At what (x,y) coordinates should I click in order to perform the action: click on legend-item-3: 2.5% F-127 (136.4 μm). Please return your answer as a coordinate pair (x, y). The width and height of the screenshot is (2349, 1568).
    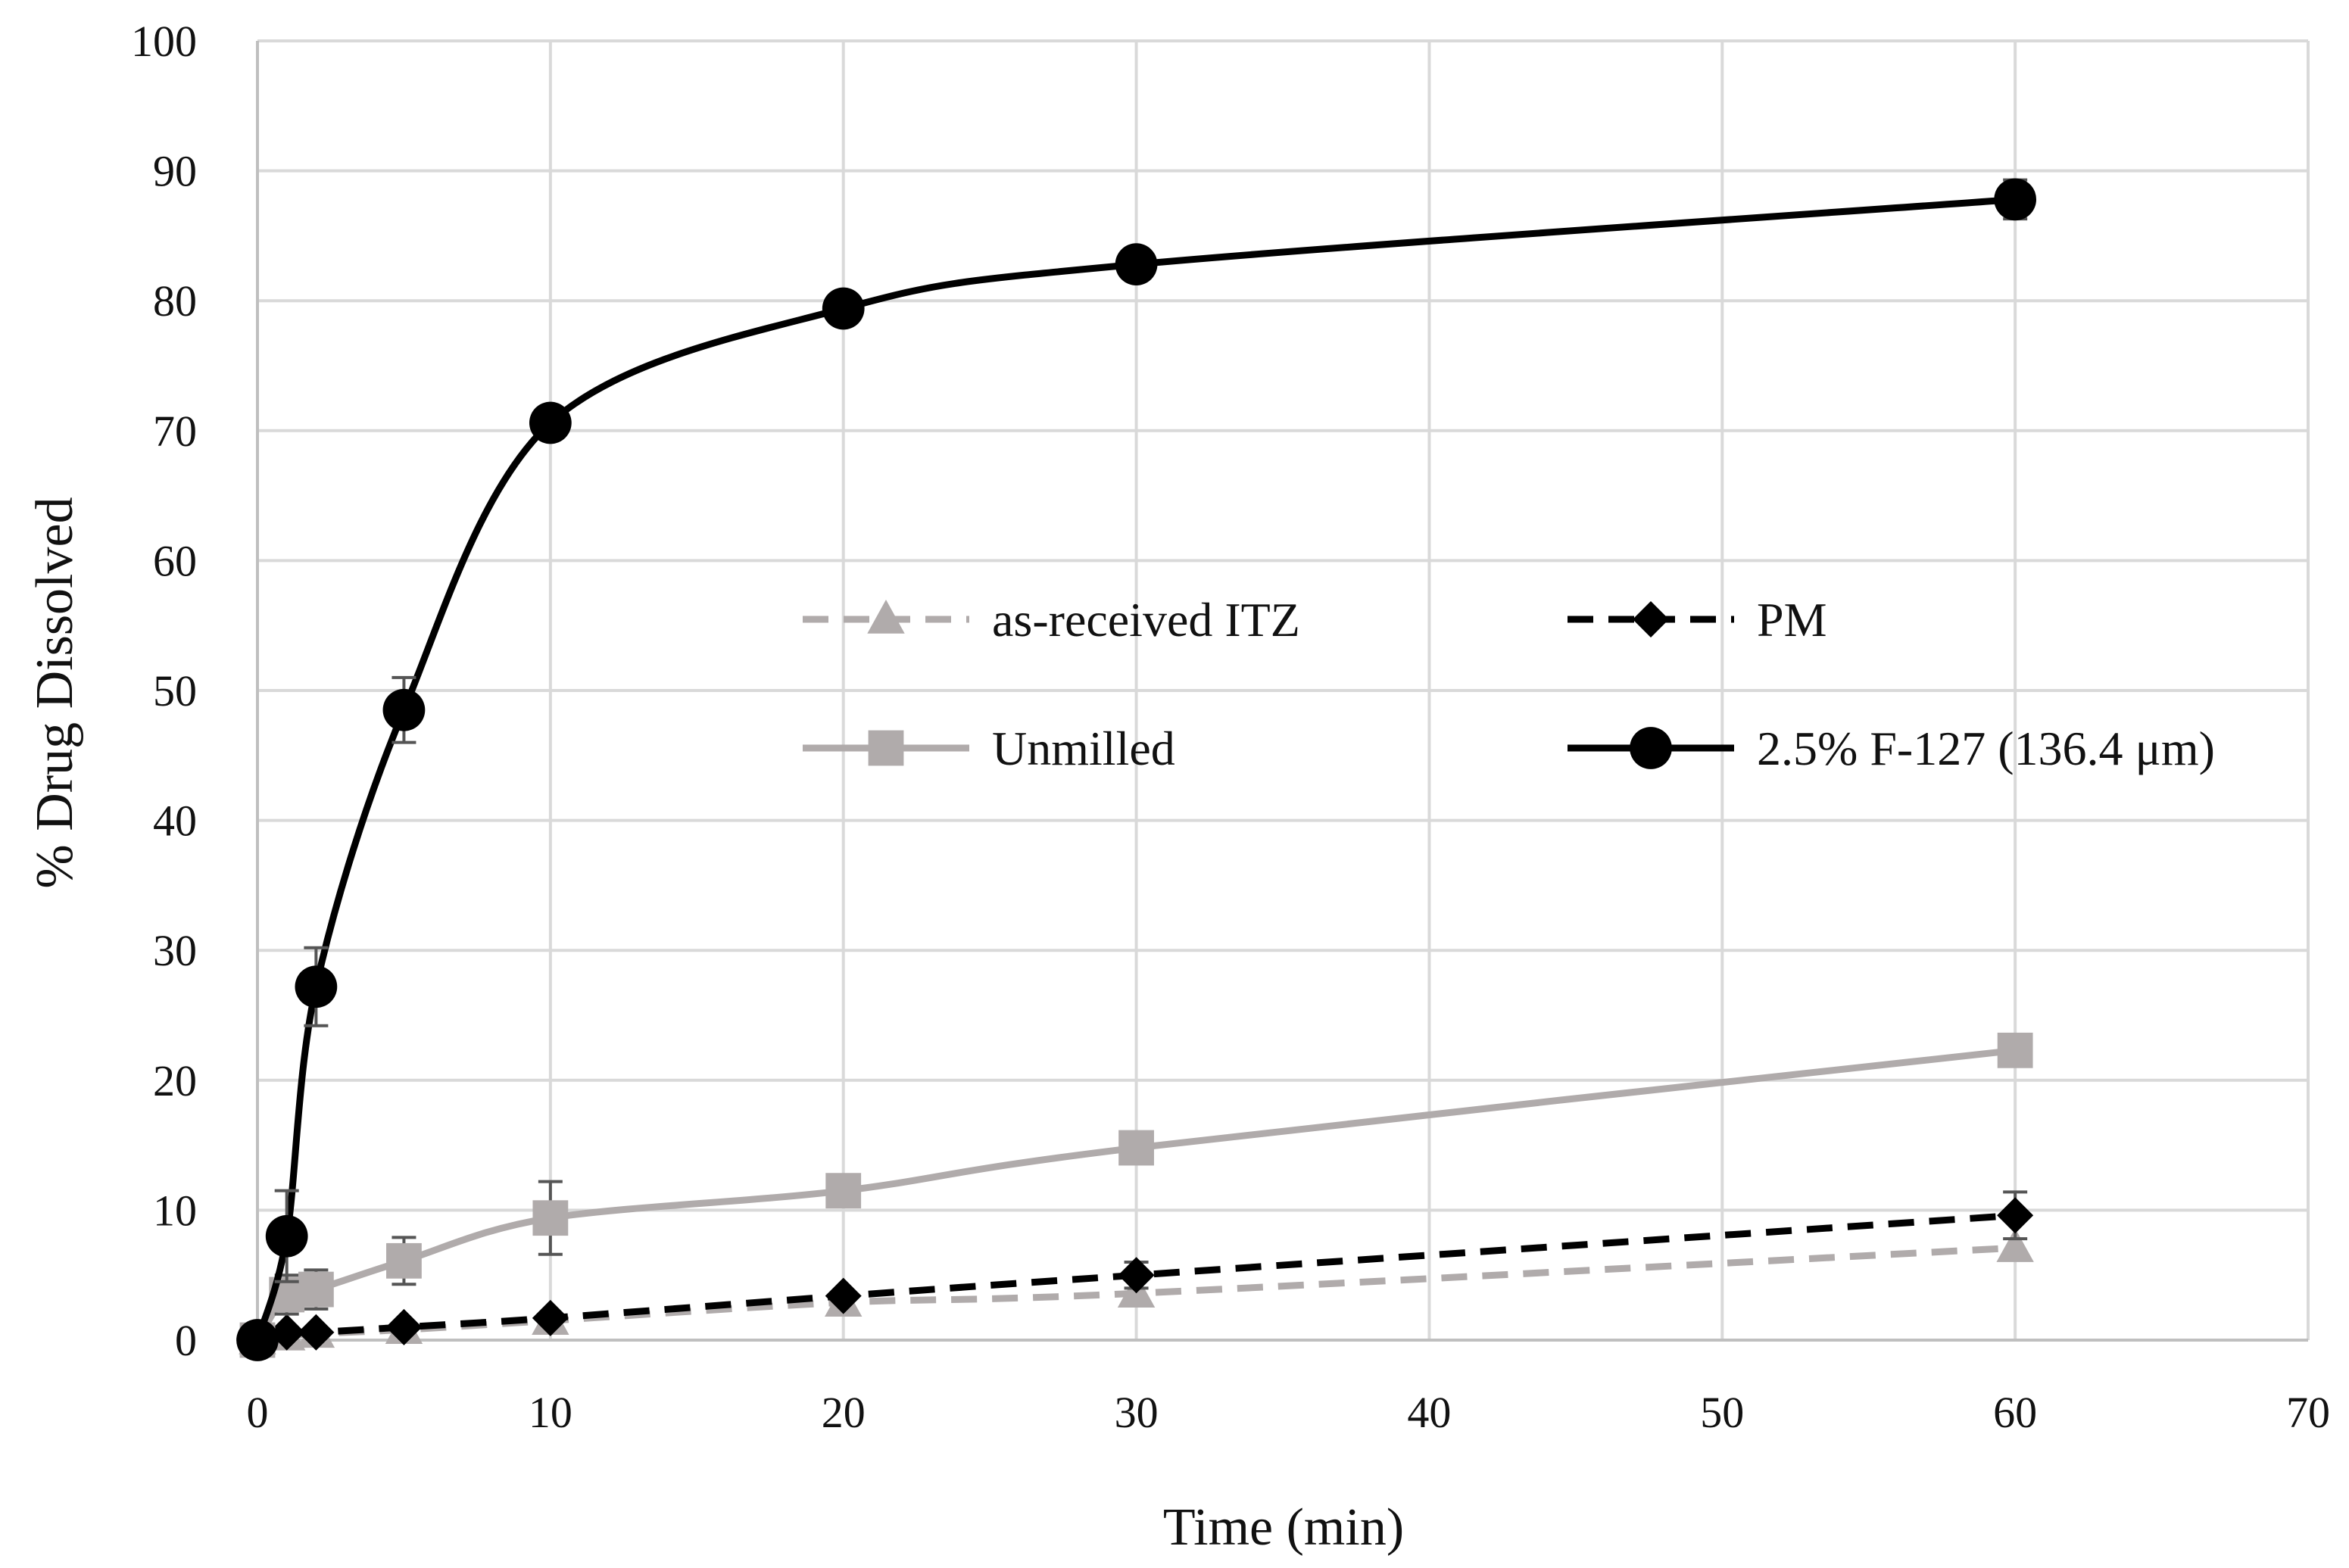
    Looking at the image, I should click on (1891, 748).